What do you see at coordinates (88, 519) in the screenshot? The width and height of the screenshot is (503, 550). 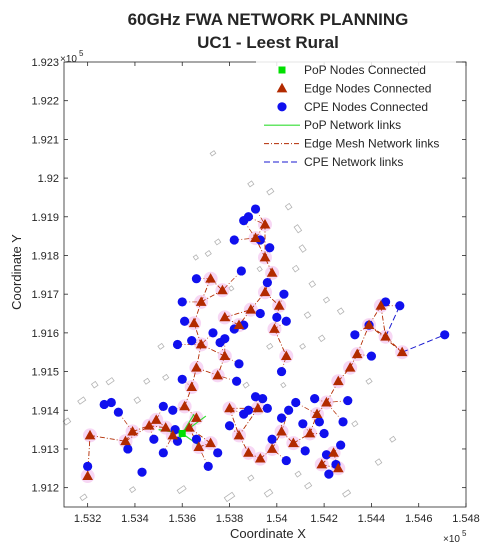 I see `x-tick-label: 1.532` at bounding box center [88, 519].